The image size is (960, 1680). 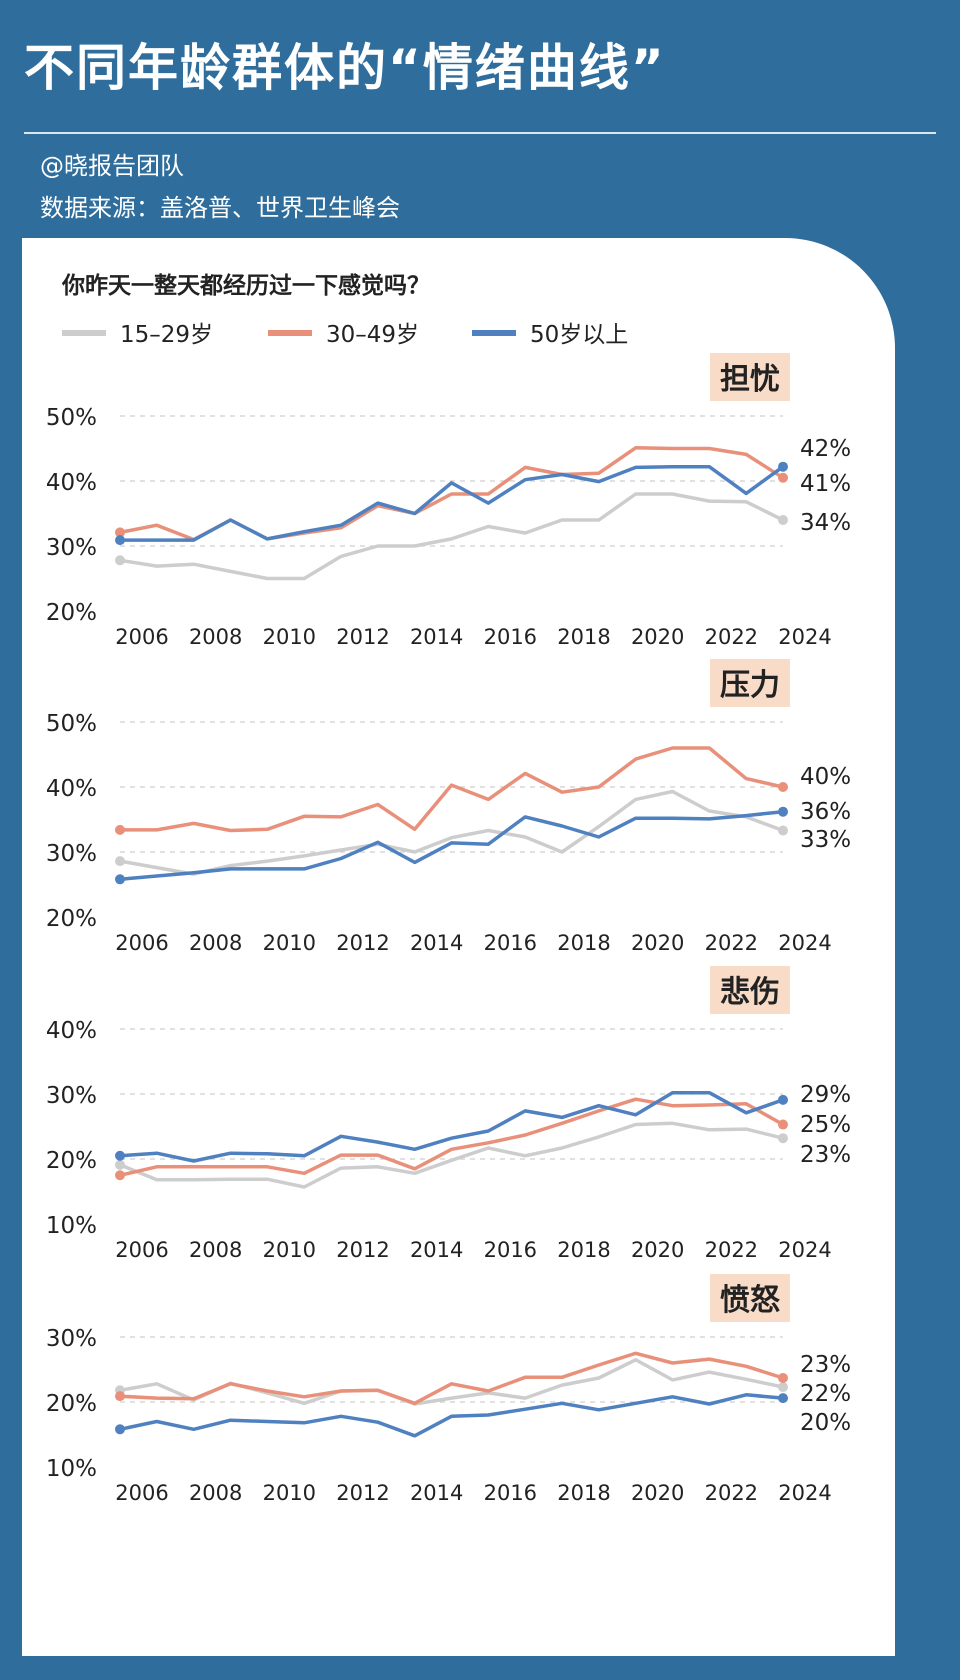 I want to click on end-value-label: 33%, so click(x=825, y=840).